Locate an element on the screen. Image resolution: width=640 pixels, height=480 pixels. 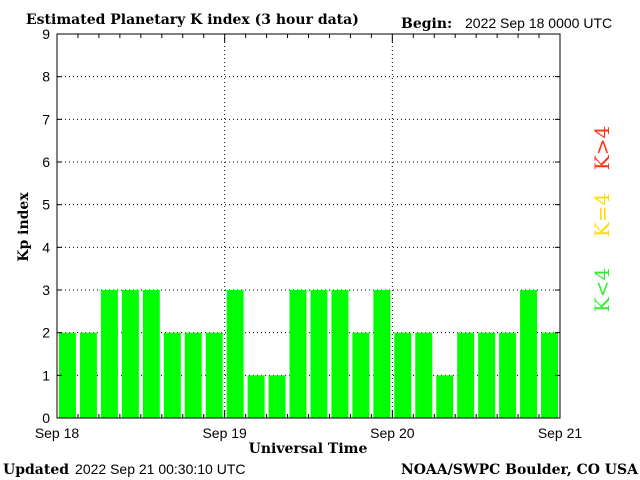
y-tick-label: 1 is located at coordinates (46, 375).